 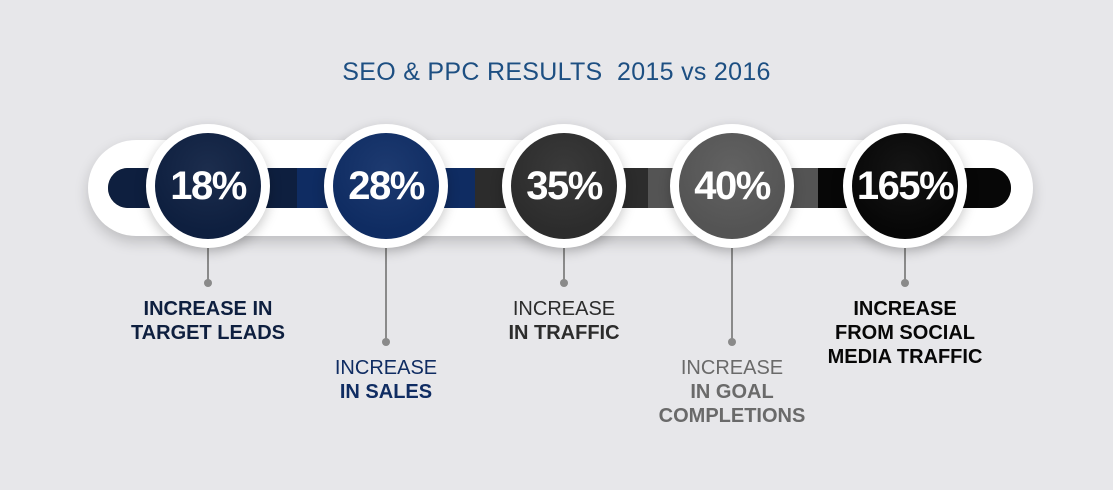 What do you see at coordinates (208, 283) in the screenshot?
I see `stat-1-connector-dot` at bounding box center [208, 283].